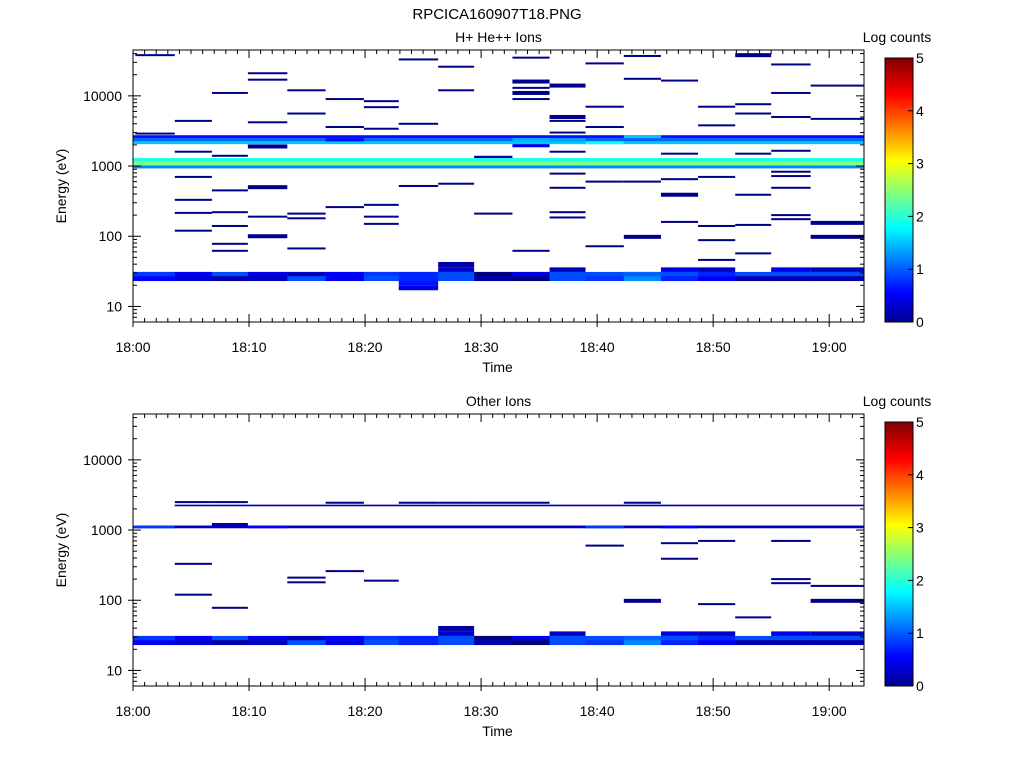 The height and width of the screenshot is (768, 1024). I want to click on y-tick-label: 10000, so click(102, 460).